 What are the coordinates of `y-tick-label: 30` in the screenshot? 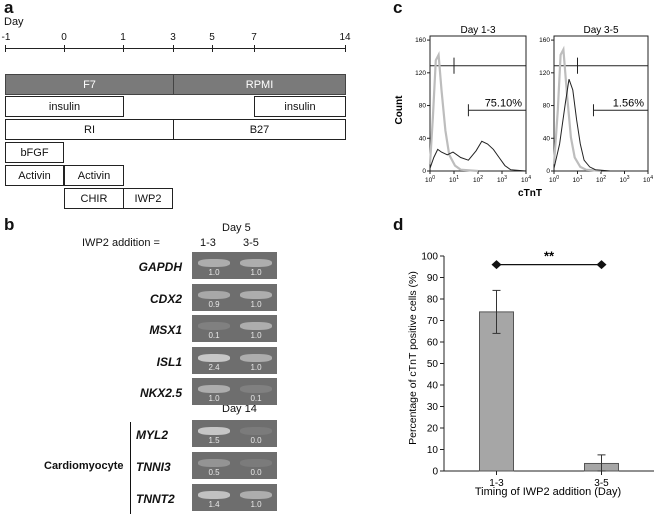 It's located at (433, 407).